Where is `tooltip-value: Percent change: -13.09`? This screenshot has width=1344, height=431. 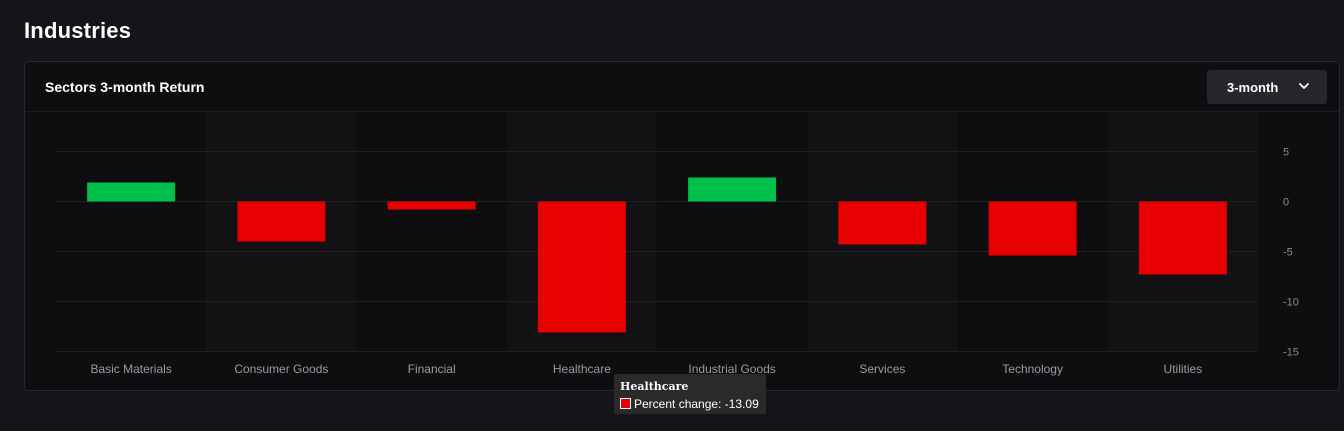
tooltip-value: Percent change: -13.09 is located at coordinates (696, 404).